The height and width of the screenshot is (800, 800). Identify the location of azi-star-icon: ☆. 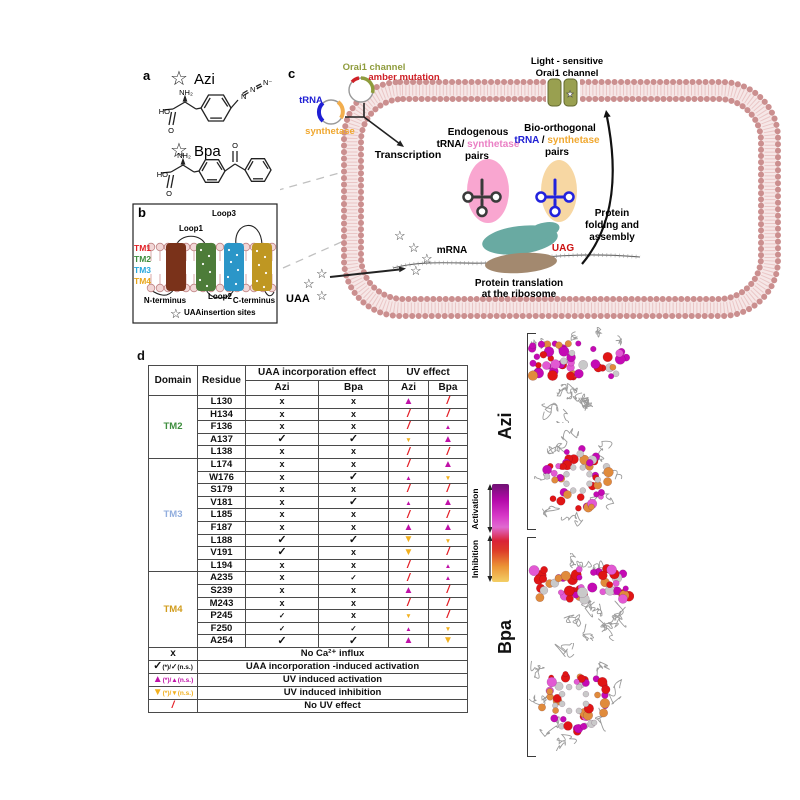
(179, 79).